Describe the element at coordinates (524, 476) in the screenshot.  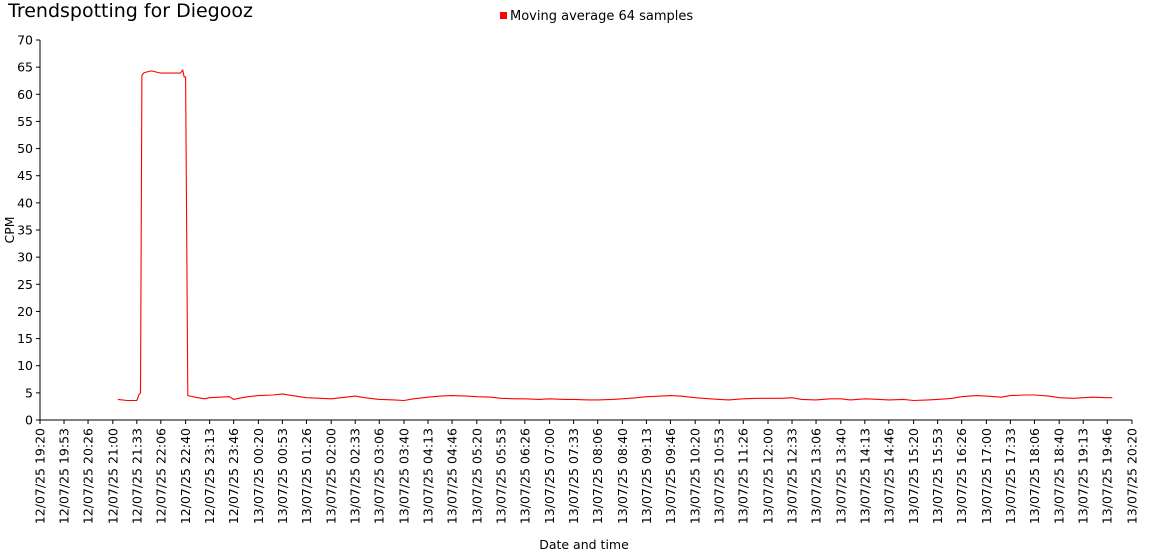
I see `x-tick-label: 13/07/25 06:26` at that location.